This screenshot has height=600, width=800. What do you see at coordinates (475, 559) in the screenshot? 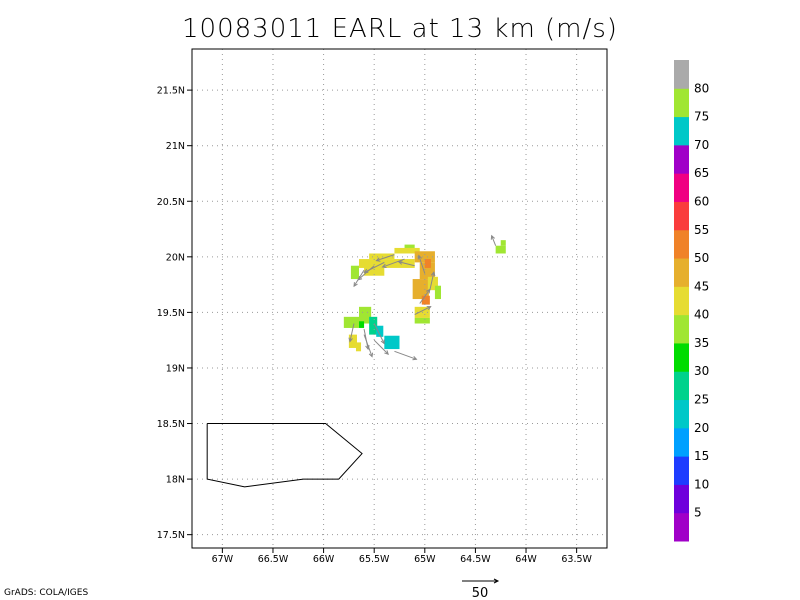
I see `x-tick-label: 64.5W` at bounding box center [475, 559].